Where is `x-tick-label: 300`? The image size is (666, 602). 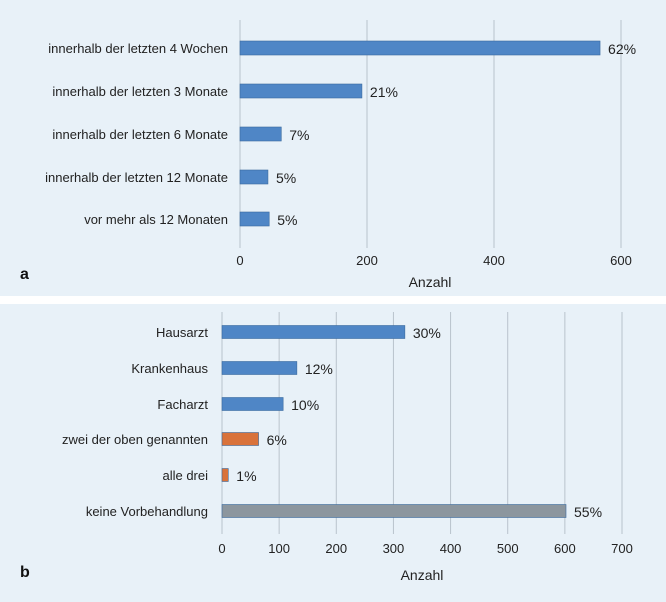 x-tick-label: 300 is located at coordinates (394, 548).